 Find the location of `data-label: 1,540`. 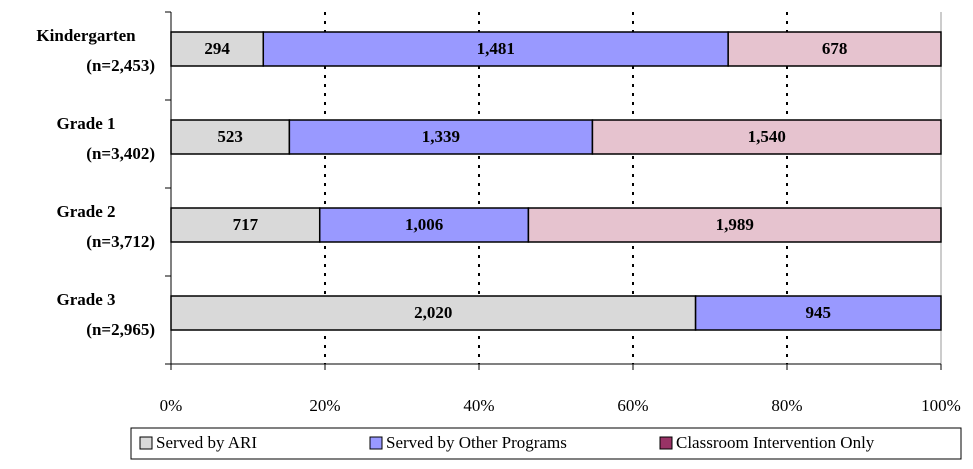

data-label: 1,540 is located at coordinates (767, 136).